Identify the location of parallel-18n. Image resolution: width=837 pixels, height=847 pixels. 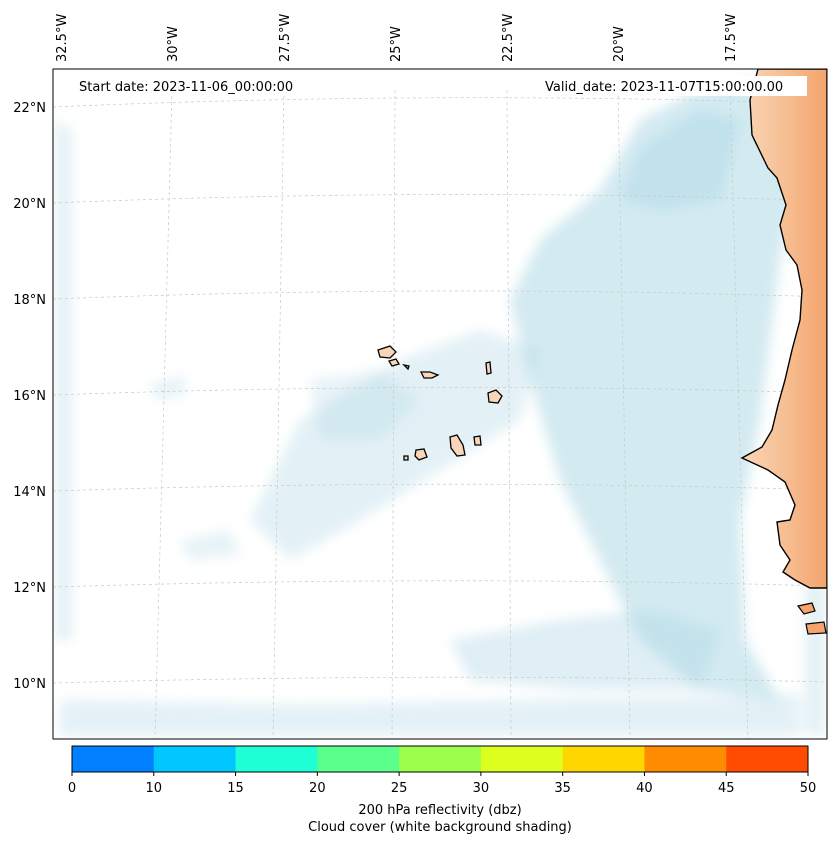
(440, 295).